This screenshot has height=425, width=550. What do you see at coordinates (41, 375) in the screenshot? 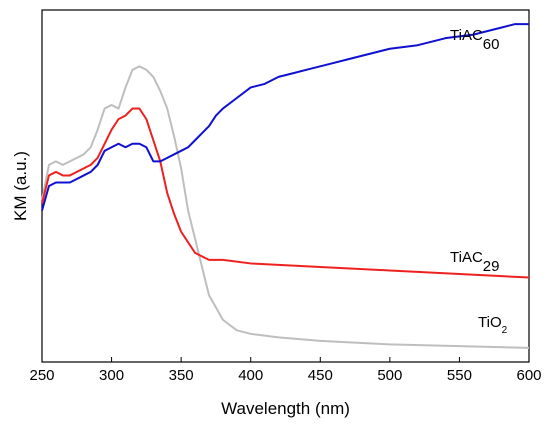
I see `x-tick-label: 250` at bounding box center [41, 375].